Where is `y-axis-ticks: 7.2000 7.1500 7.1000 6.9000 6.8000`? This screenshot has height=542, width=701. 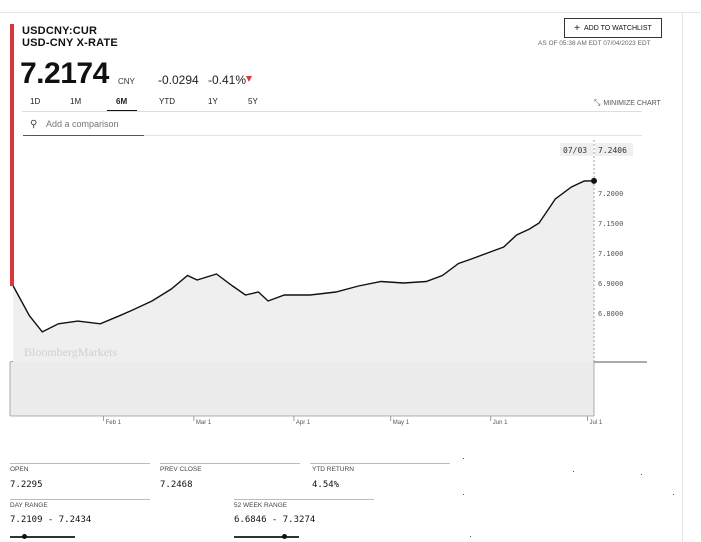 y-axis-ticks: 7.2000 7.1500 7.1000 6.9000 6.8000 is located at coordinates (610, 254).